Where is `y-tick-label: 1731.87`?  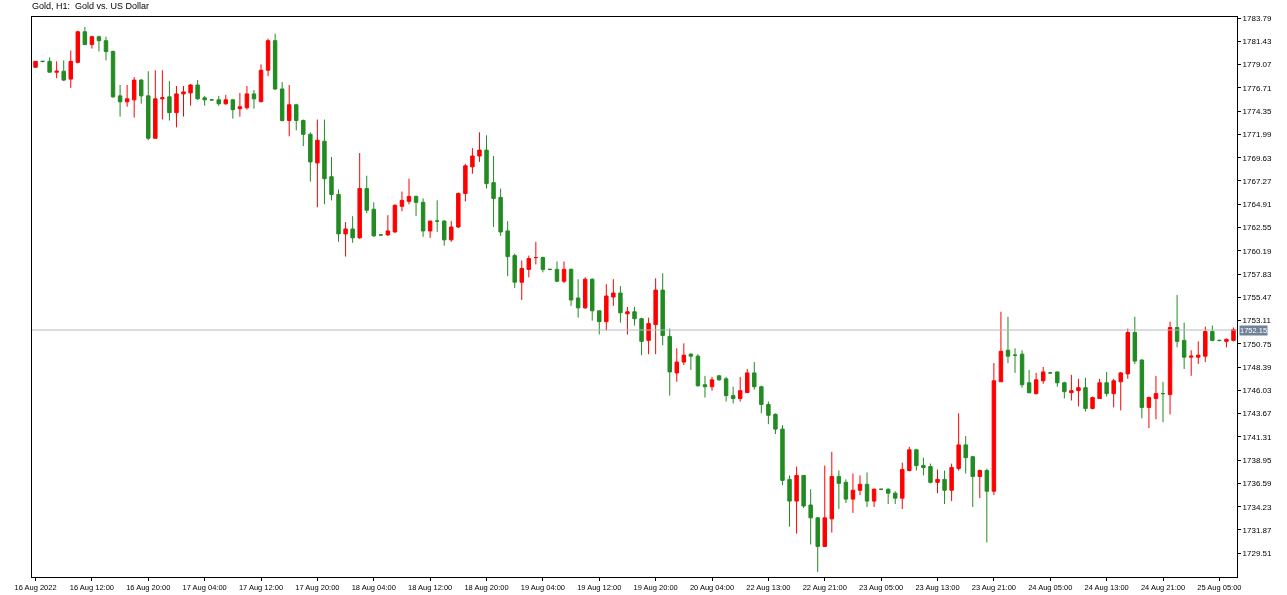
y-tick-label: 1731.87 is located at coordinates (1257, 530).